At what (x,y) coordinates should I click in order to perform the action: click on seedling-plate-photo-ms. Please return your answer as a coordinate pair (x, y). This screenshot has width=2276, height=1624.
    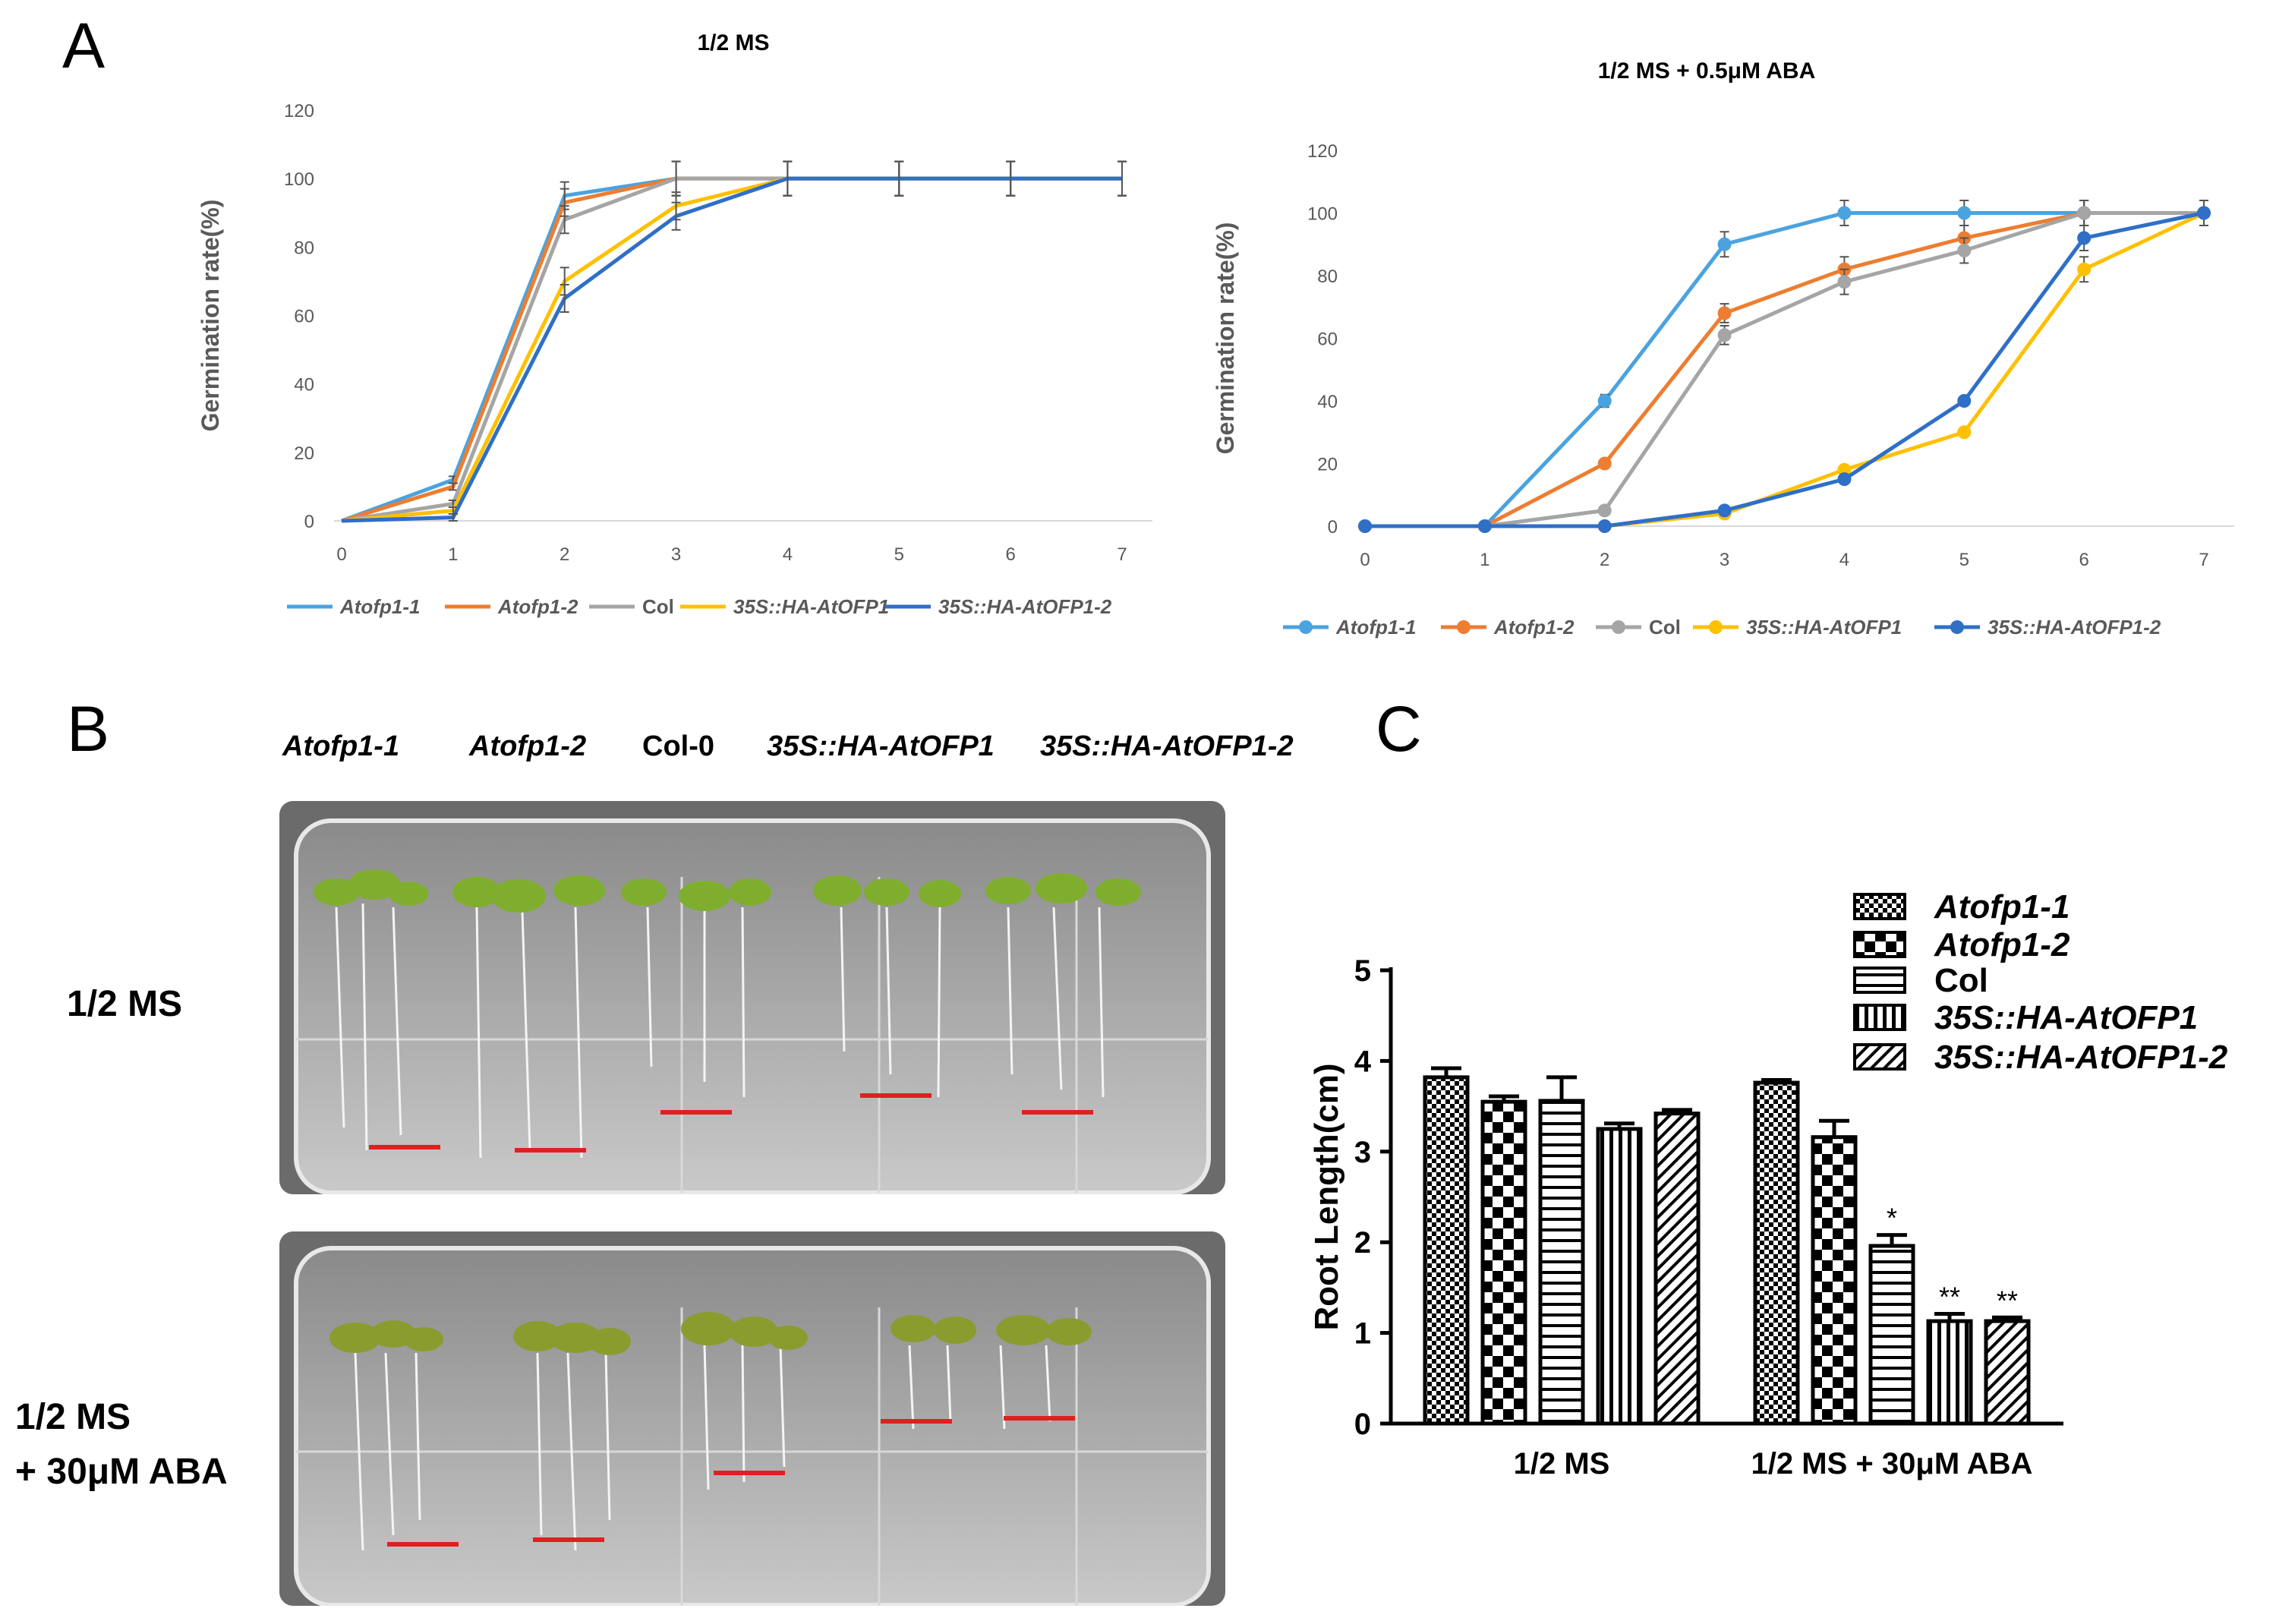
    Looking at the image, I should click on (752, 997).